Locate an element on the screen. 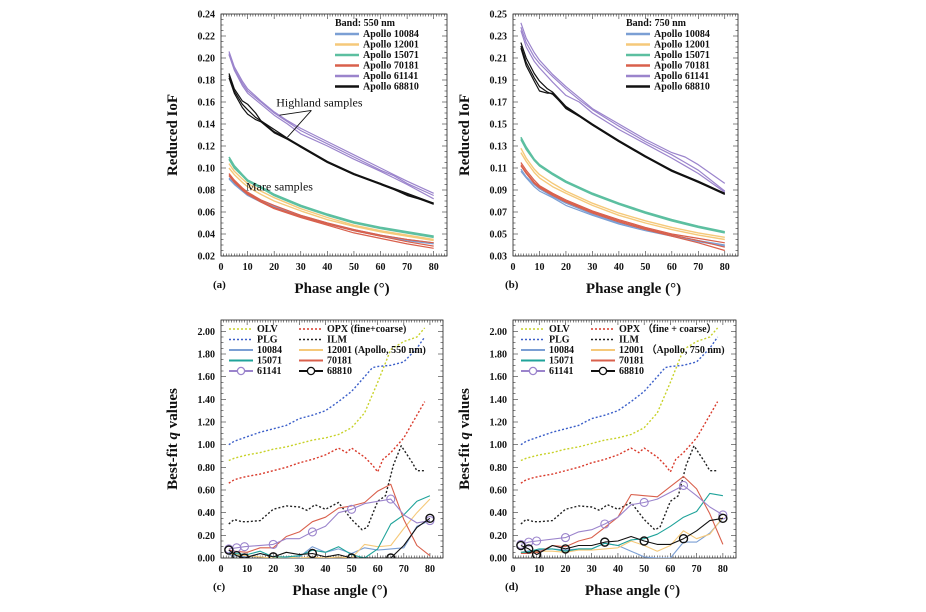 This screenshot has height=612, width=926. legend-label-12001-apollo-550-nm: 12001 (Apollo, 550 nm) is located at coordinates (376, 350).